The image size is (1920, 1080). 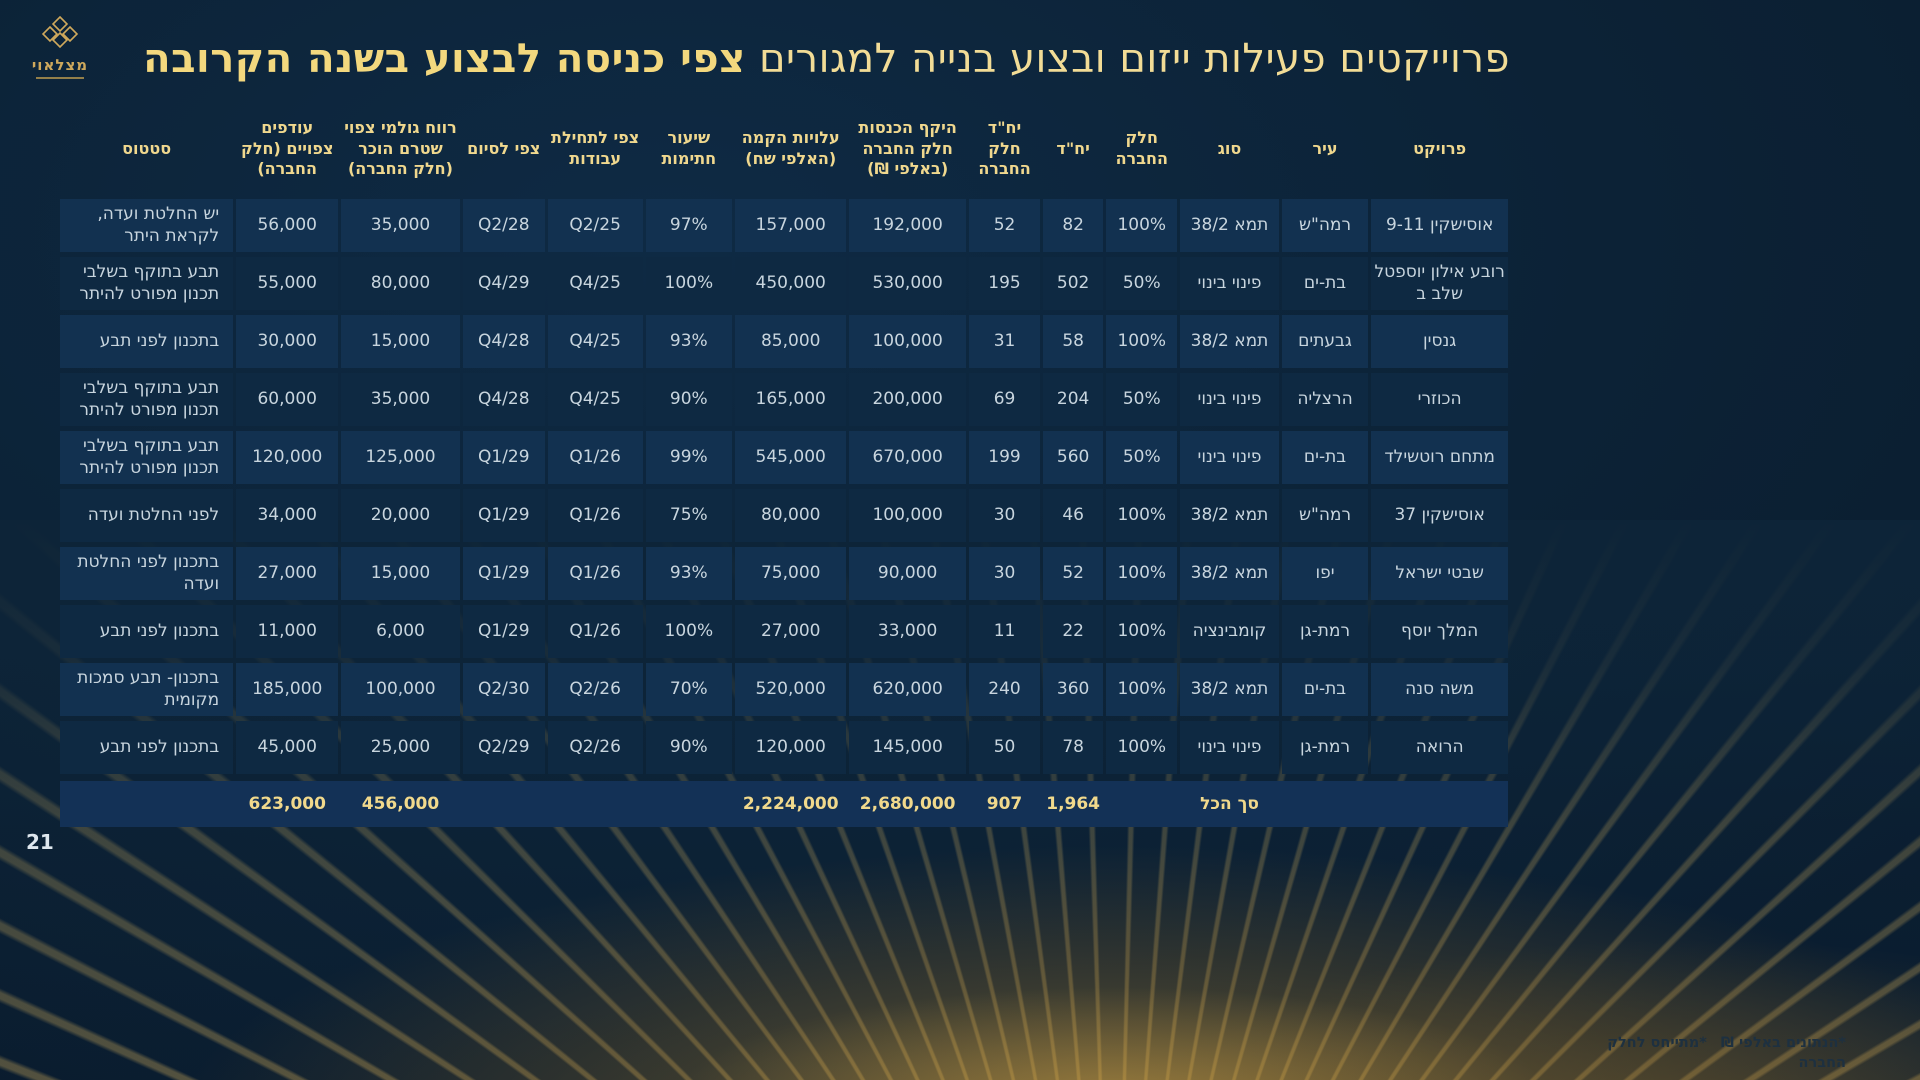 I want to click on cell-project: אוסישקין 37, so click(x=1439, y=515).